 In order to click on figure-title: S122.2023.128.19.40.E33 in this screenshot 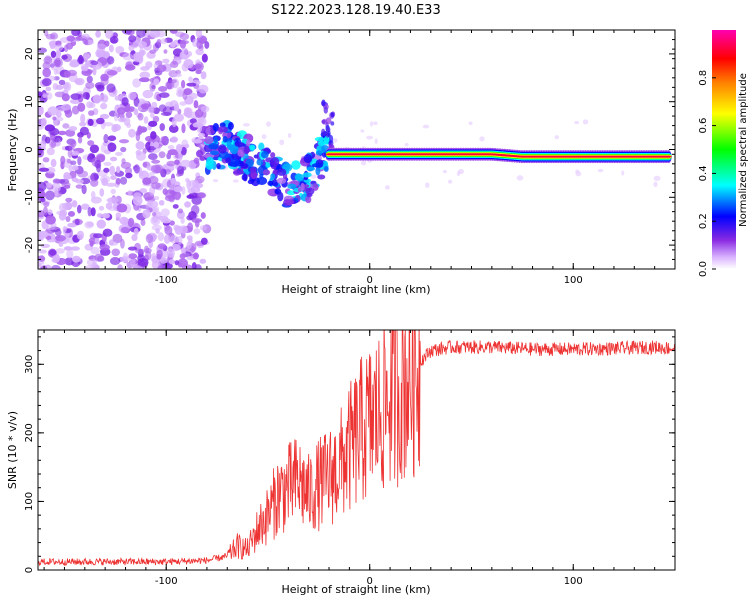, I will do `click(355, 10)`.